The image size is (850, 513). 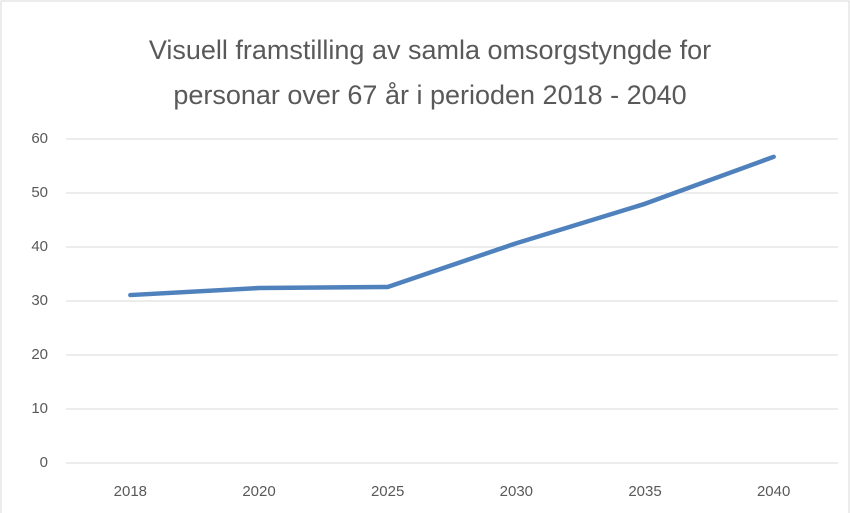 What do you see at coordinates (387, 491) in the screenshot?
I see `x-tick-label: 2025` at bounding box center [387, 491].